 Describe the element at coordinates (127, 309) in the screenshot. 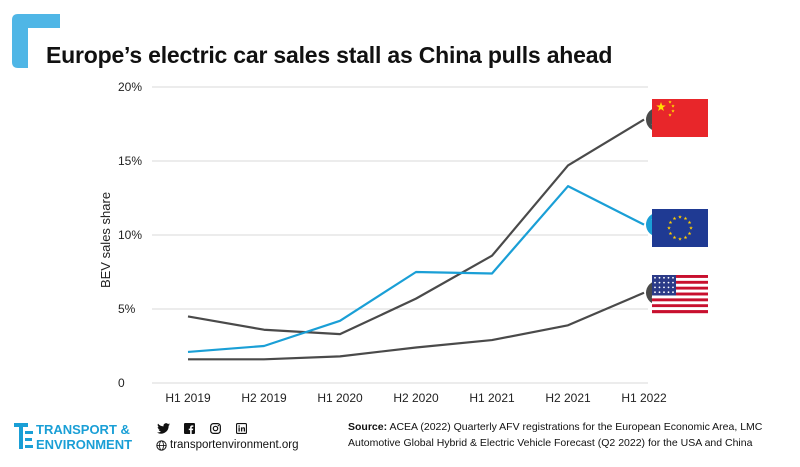

I see `y-tick-label: 5%` at that location.